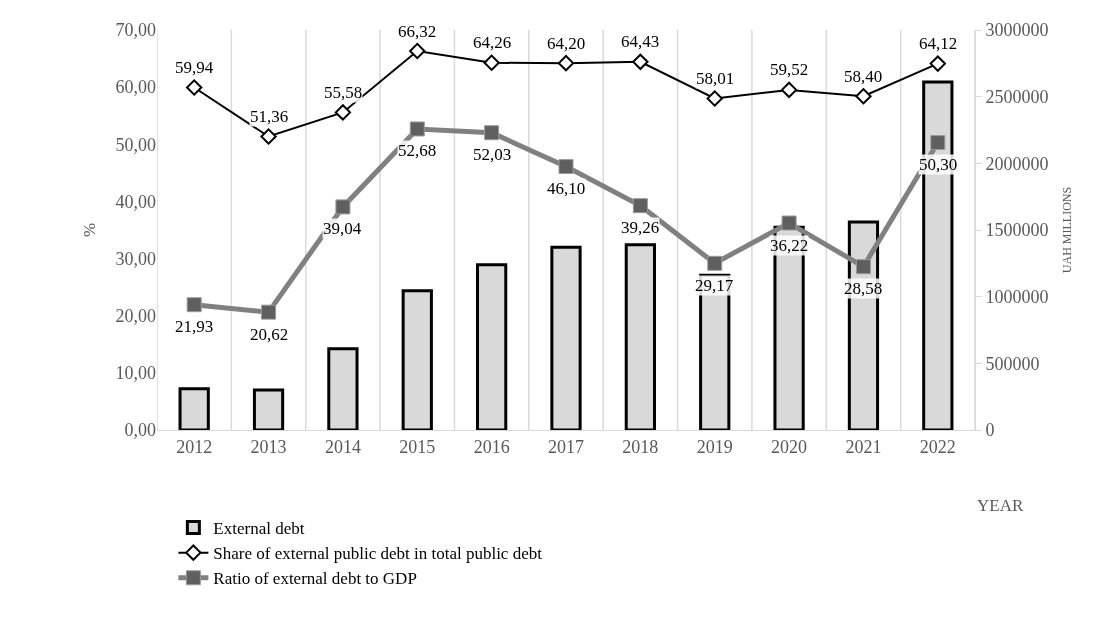  What do you see at coordinates (640, 41) in the screenshot?
I see `data-label: 64,43` at bounding box center [640, 41].